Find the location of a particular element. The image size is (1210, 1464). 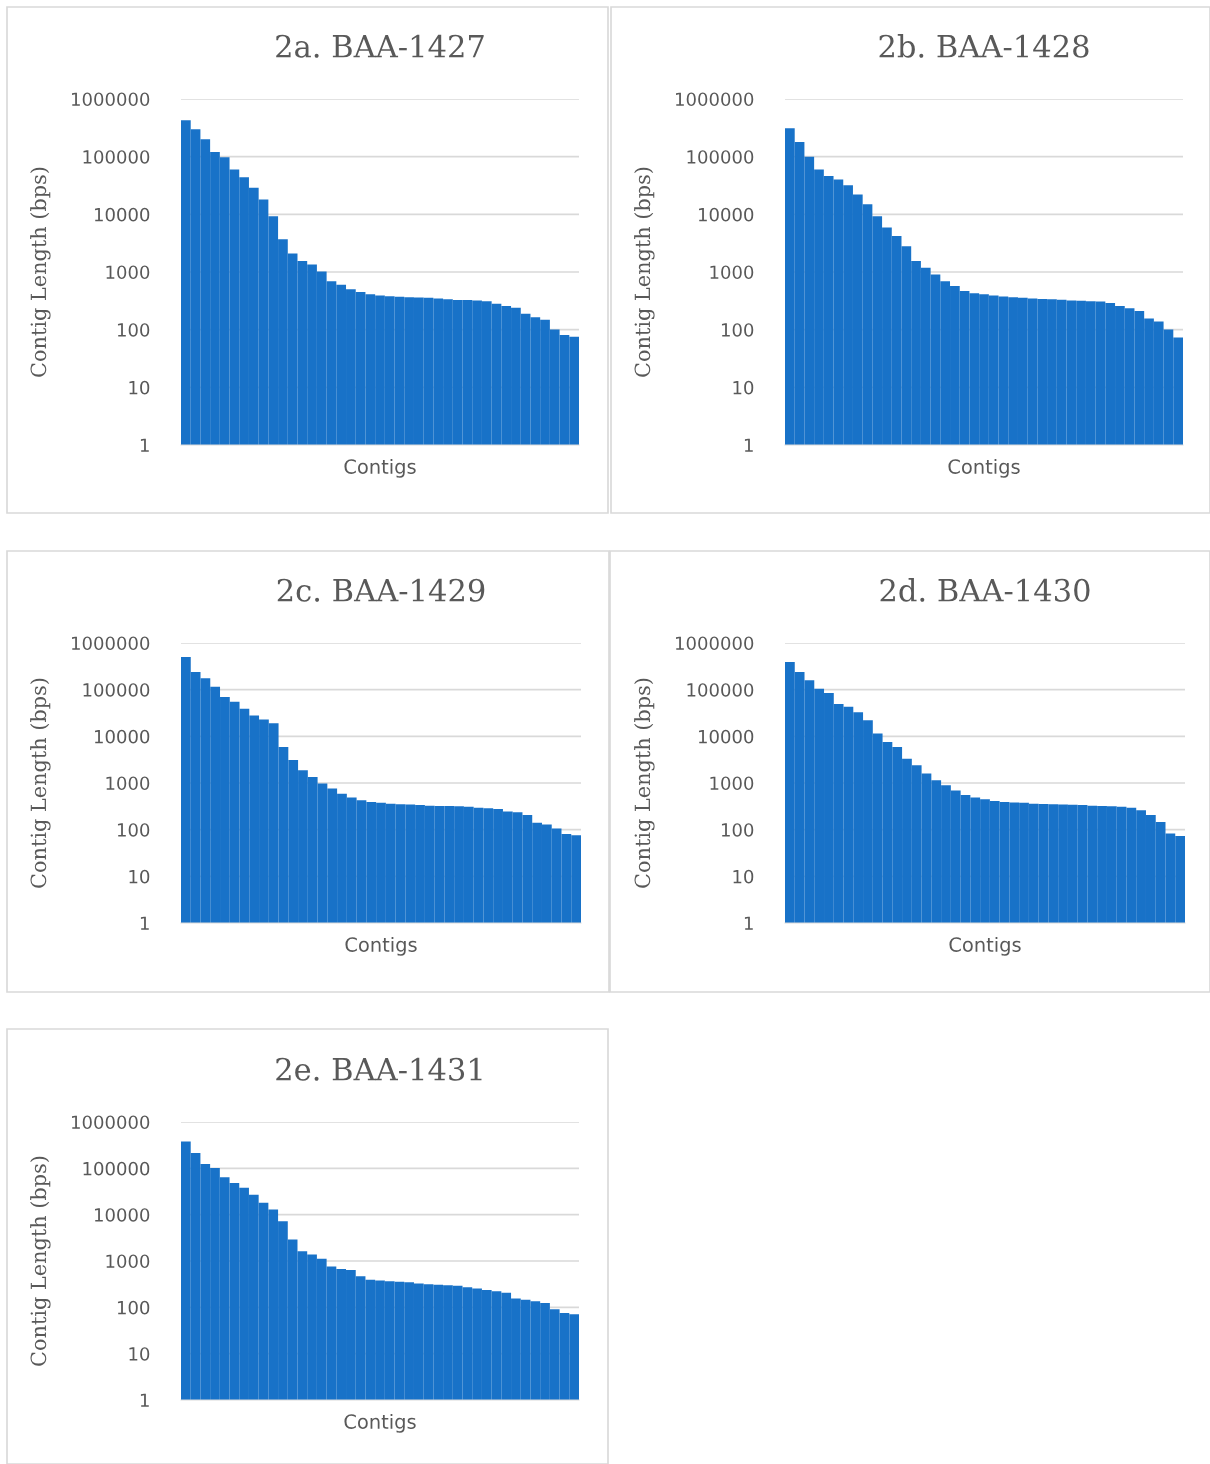

chart-title: 2a. BAA-1427 is located at coordinates (380, 46).